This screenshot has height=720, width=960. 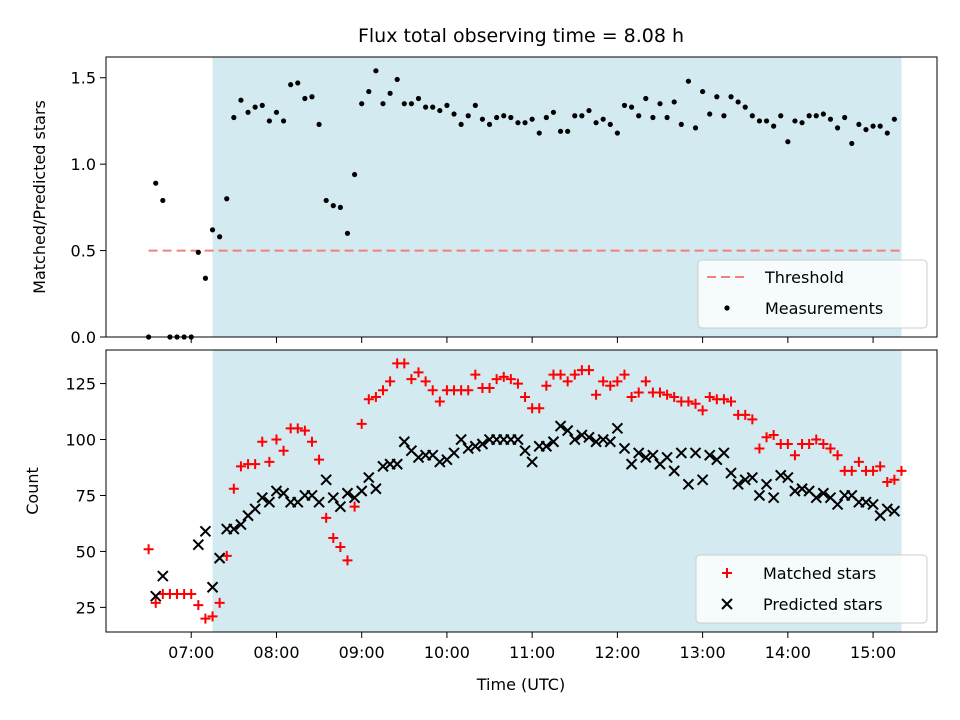 I want to click on bottom-legend-box, so click(x=811, y=589).